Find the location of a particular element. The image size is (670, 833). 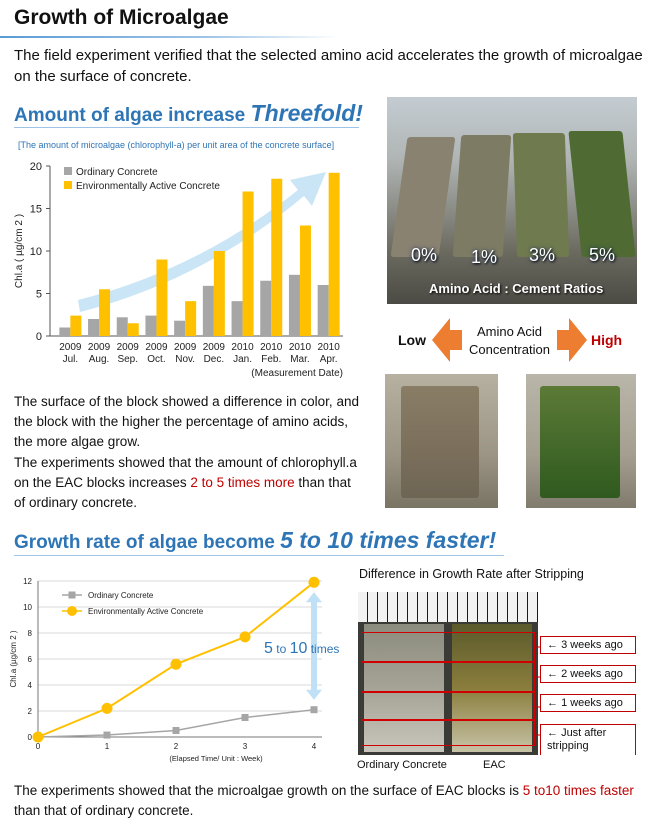

ratio-label-1: 1% is located at coordinates (484, 257).